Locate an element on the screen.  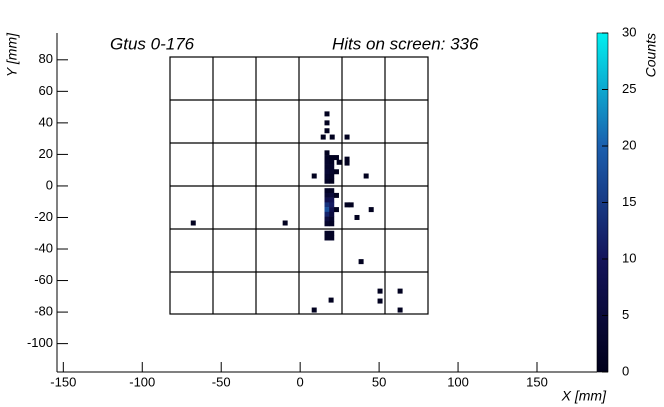
y-tick-label: 40 is located at coordinates (46, 121).